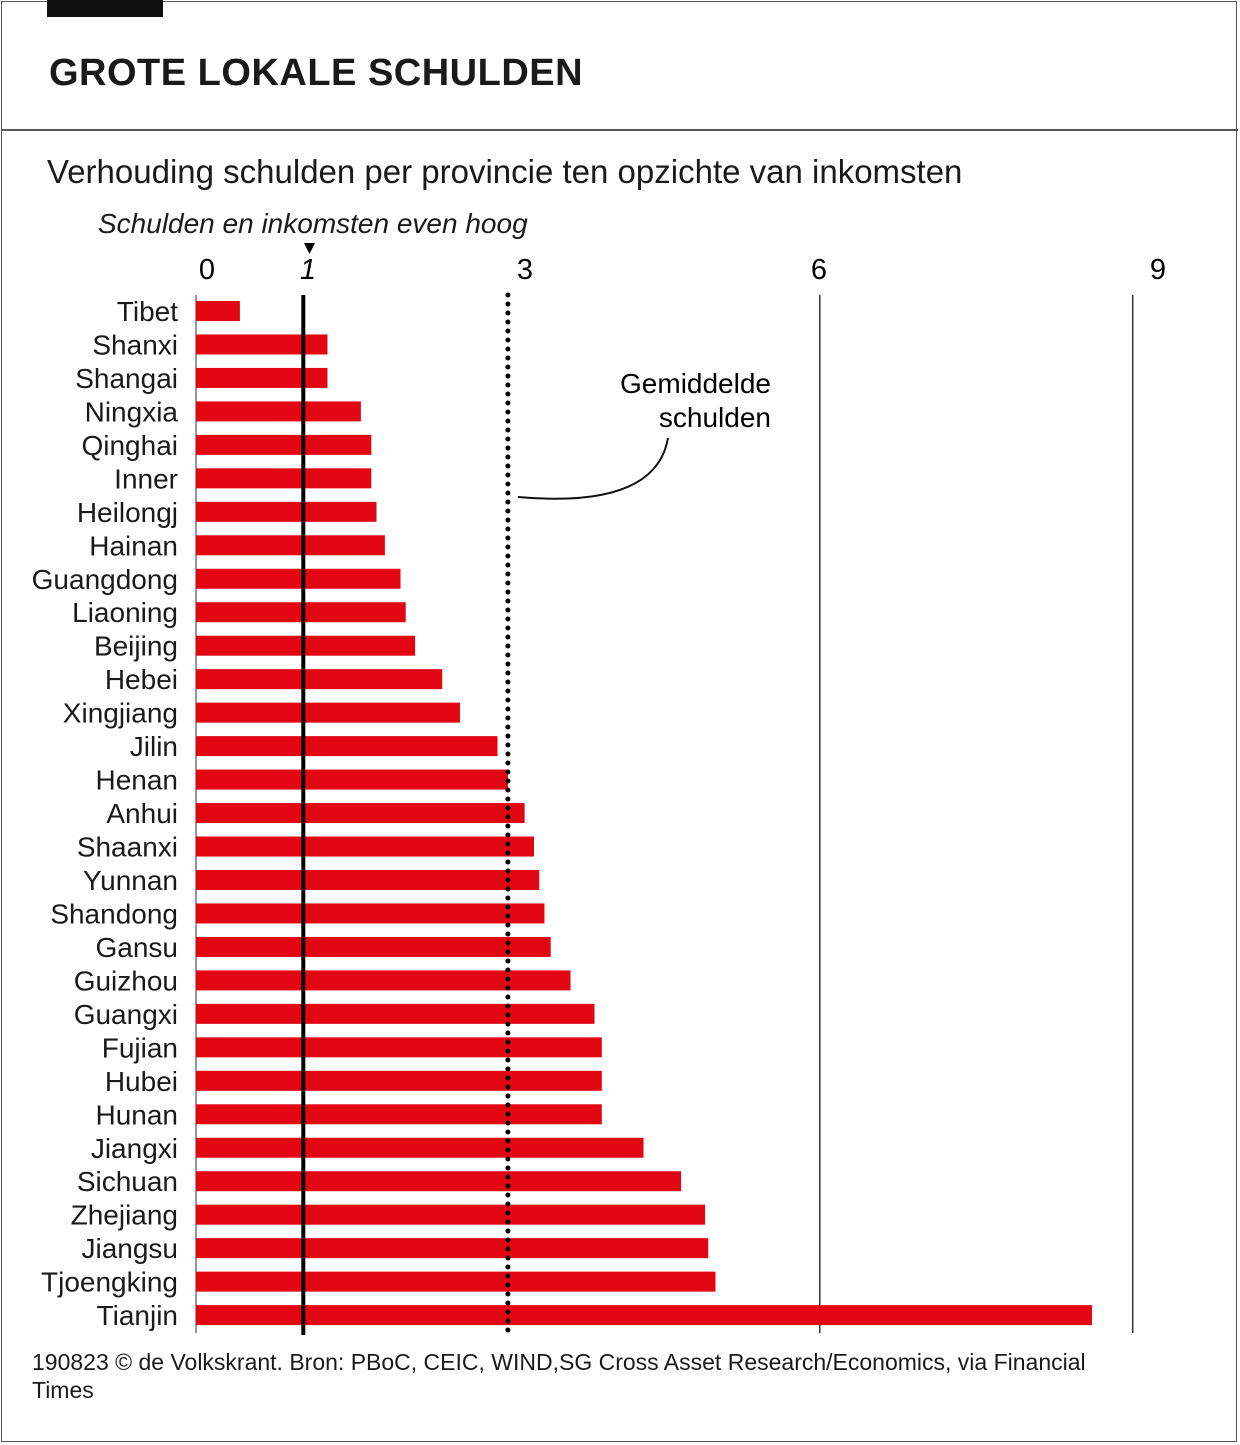 The width and height of the screenshot is (1240, 1445). I want to click on tick-label-9: 9, so click(1158, 270).